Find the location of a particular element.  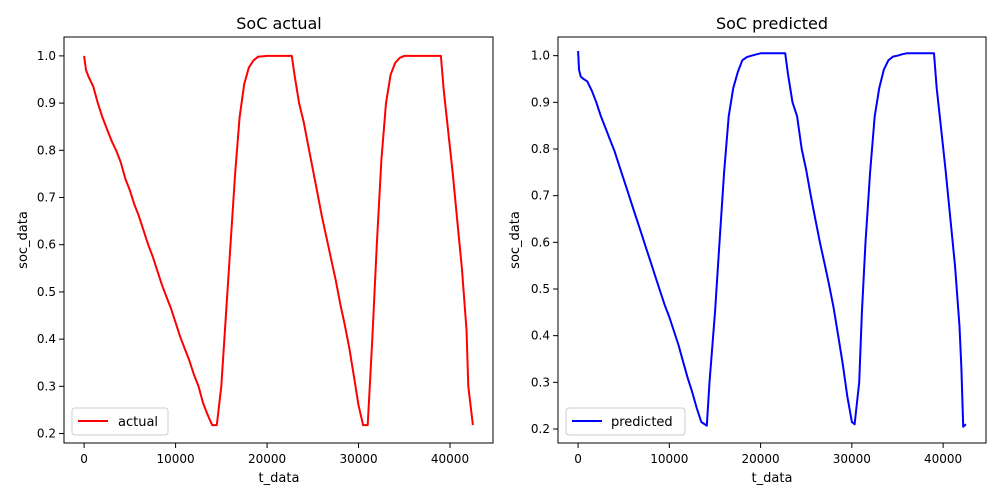

legend-label-predicted: predicted is located at coordinates (642, 422).